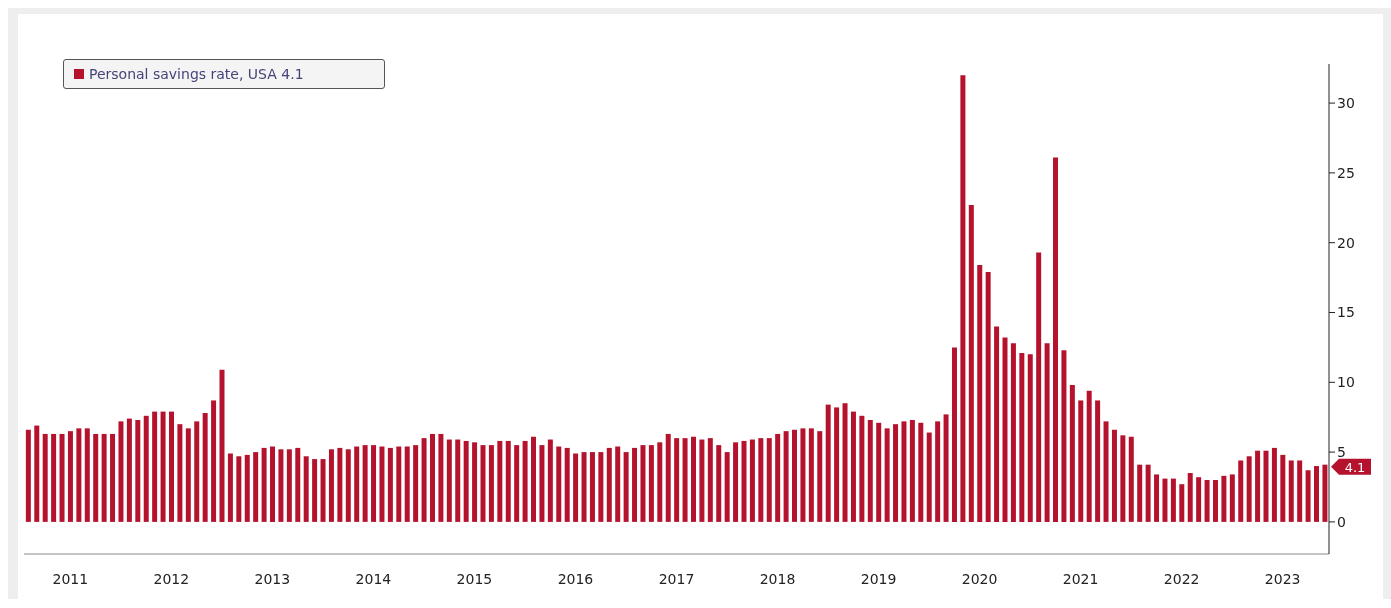 This screenshot has height=608, width=1391. Describe the element at coordinates (474, 579) in the screenshot. I see `x-tick-label: 2015` at that location.